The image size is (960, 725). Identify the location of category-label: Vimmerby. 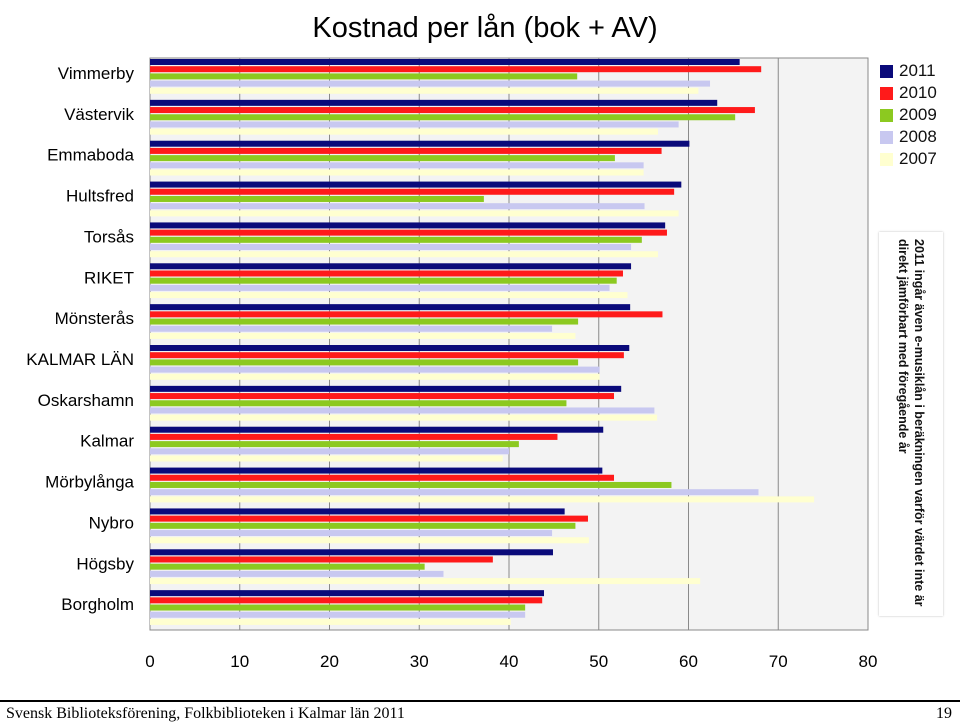
(96, 73).